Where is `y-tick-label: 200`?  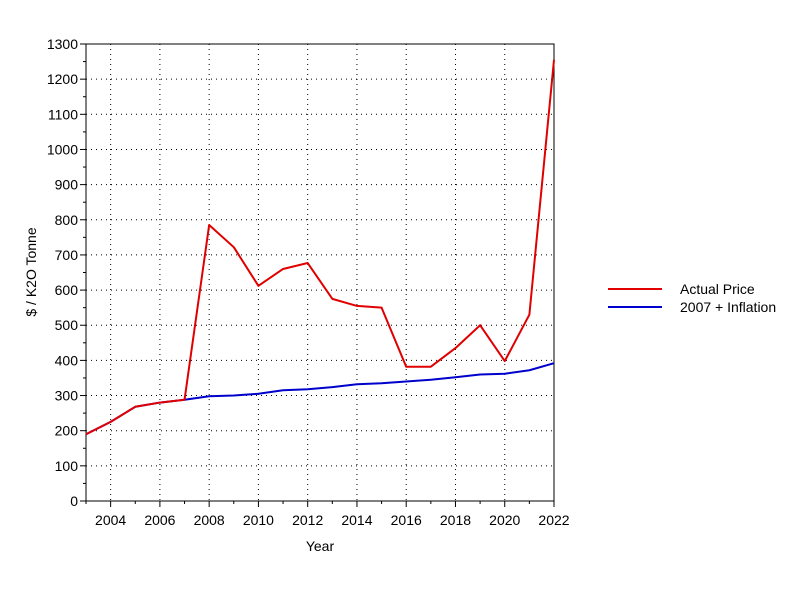 y-tick-label: 200 is located at coordinates (67, 431).